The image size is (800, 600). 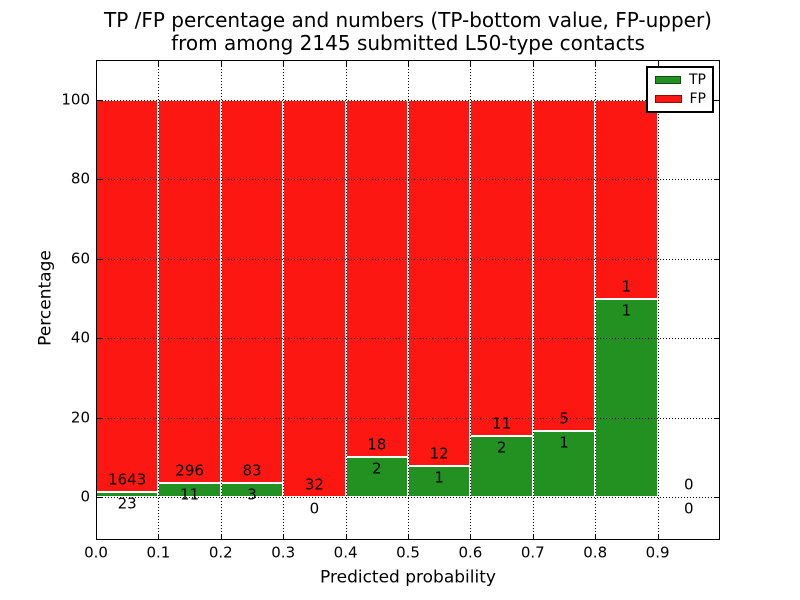 I want to click on y-tick-label: 80, so click(x=80, y=178).